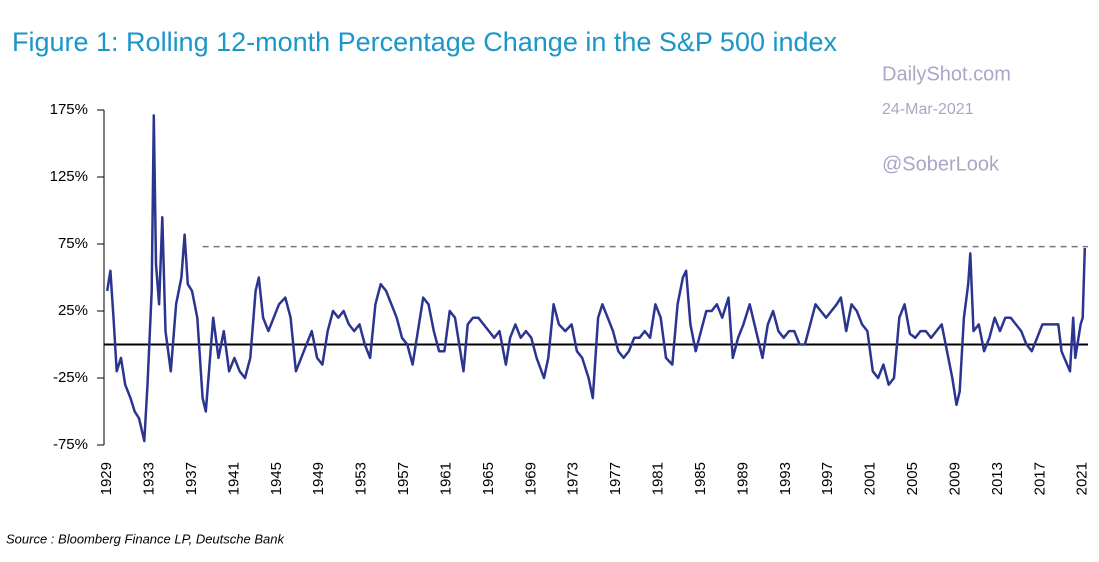 The height and width of the screenshot is (562, 1099). Describe the element at coordinates (69, 176) in the screenshot. I see `y-tick-label: 125%` at that location.